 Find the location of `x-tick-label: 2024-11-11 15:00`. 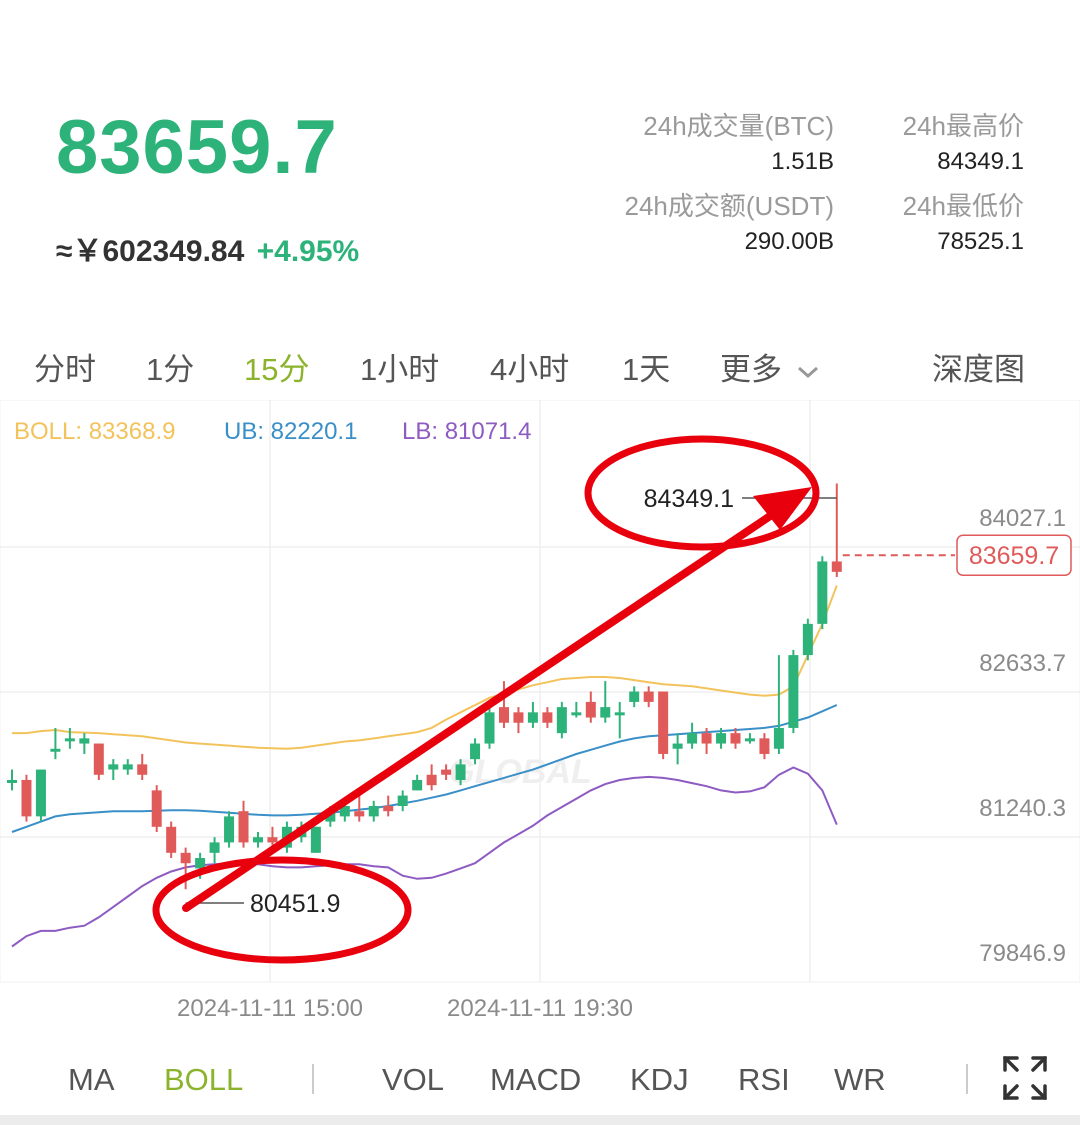

x-tick-label: 2024-11-11 15:00 is located at coordinates (270, 1008).